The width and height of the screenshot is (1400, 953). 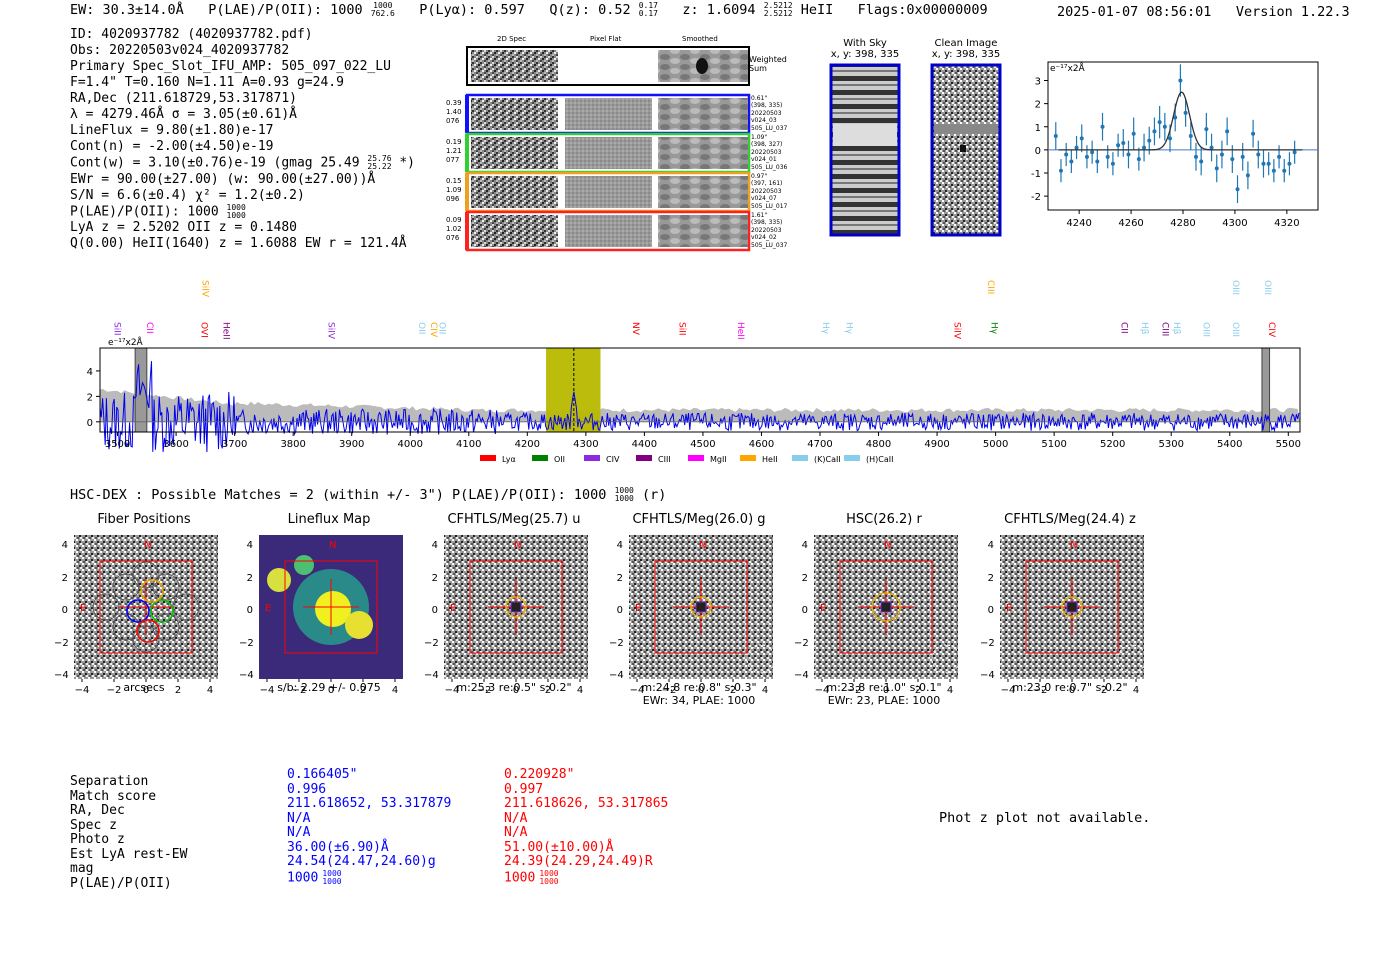 I want to click on imaging-xtick-label: −2, so click(x=854, y=690).